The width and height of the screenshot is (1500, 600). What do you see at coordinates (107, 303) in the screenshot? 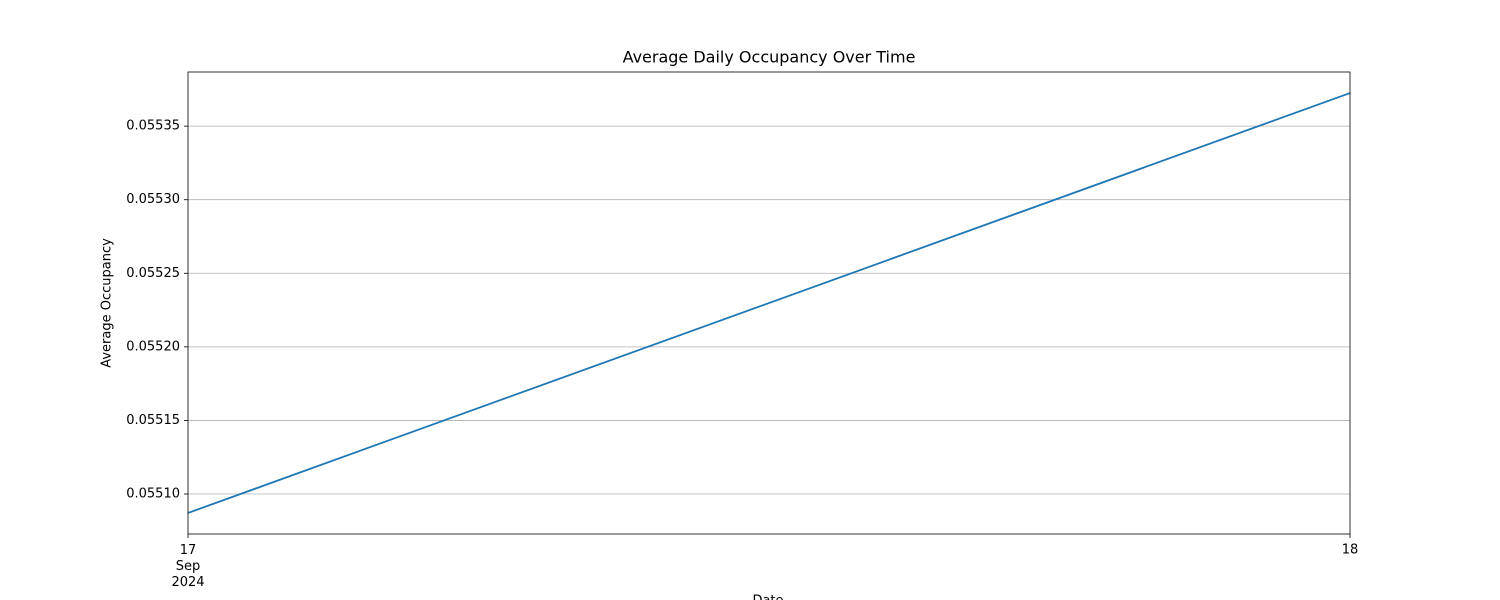
I see `y-axis-label: Average Occupancy` at bounding box center [107, 303].